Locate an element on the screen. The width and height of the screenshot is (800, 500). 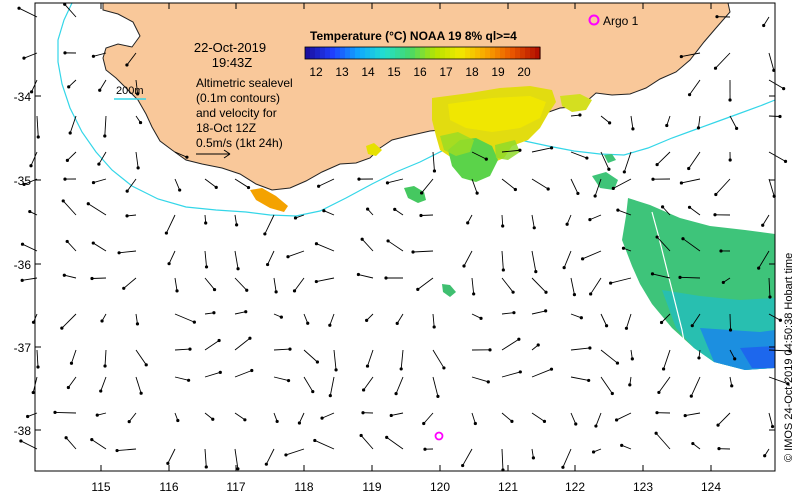
sst-patch-eastern-deepblue is located at coordinates (757, 357).